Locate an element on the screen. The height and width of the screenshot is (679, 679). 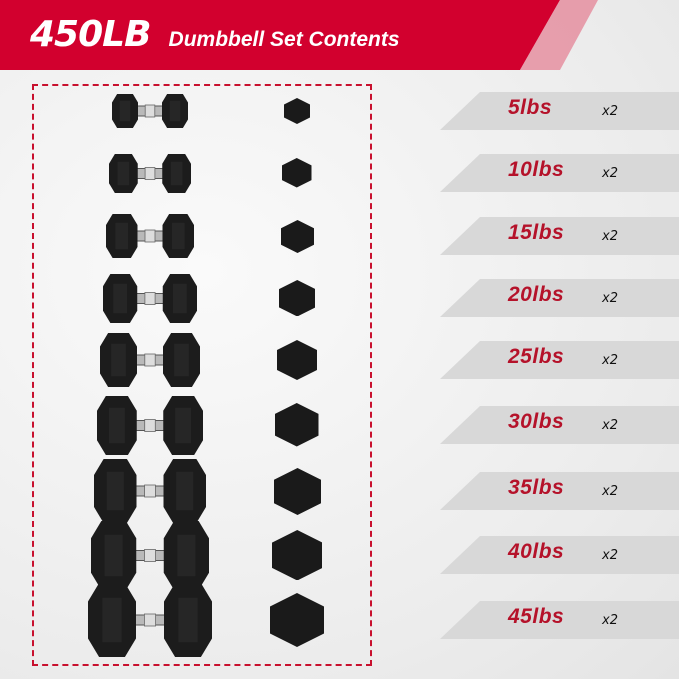
weight-label: 5lbs is located at coordinates (530, 107).